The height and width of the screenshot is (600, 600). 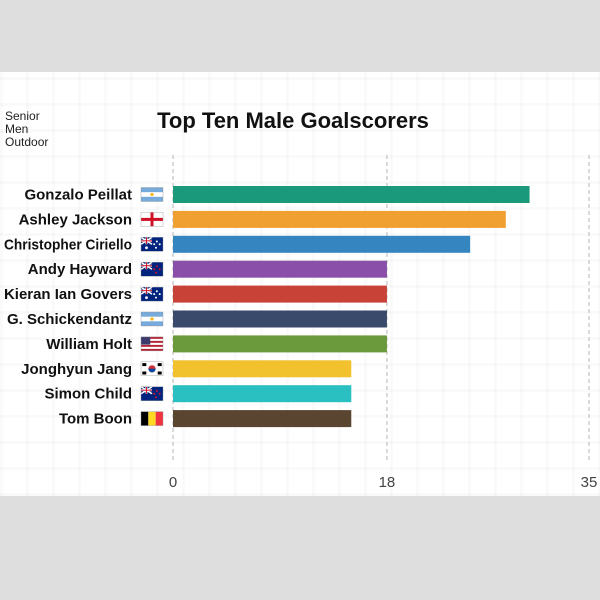 I want to click on player-name-label: Andy Hayward, so click(x=80, y=269).